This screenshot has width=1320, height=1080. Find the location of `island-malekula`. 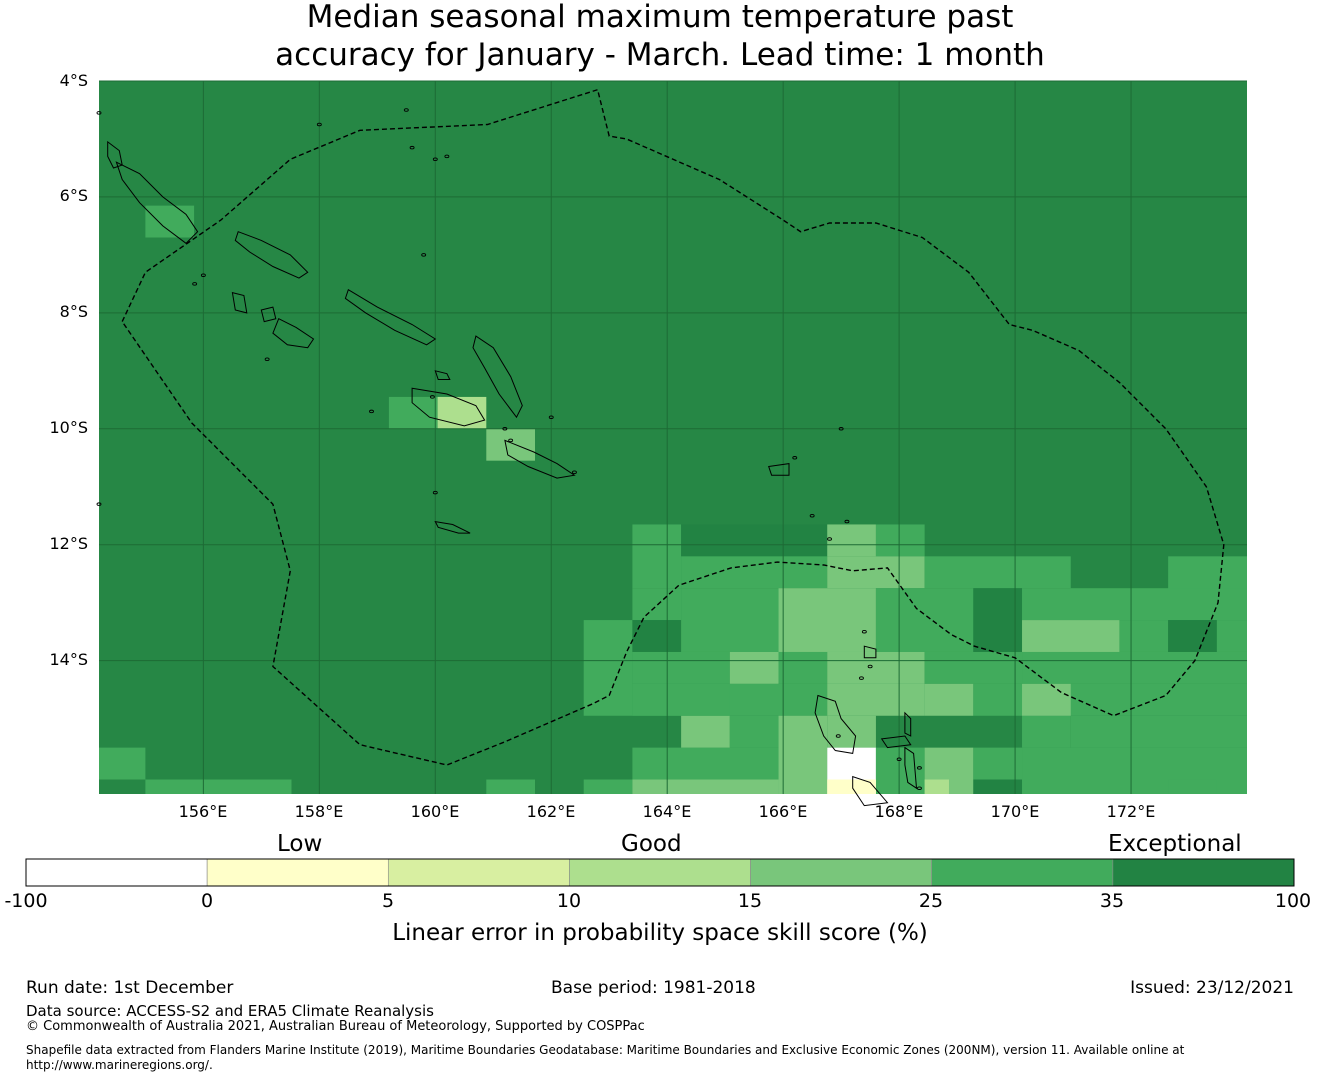

island-malekula is located at coordinates (870, 791).